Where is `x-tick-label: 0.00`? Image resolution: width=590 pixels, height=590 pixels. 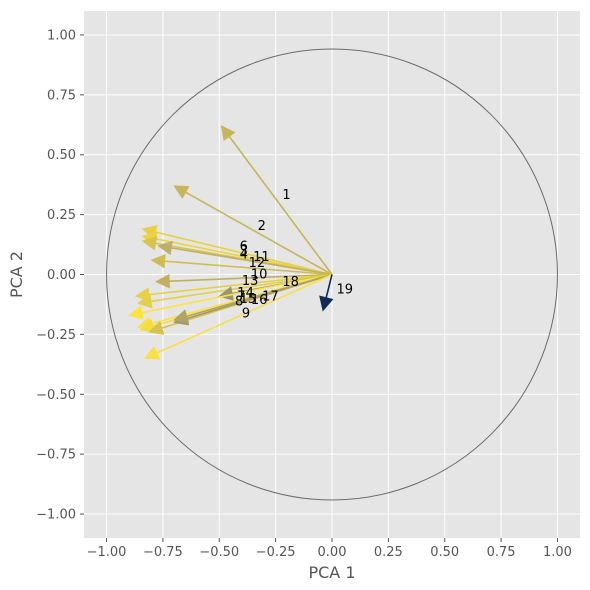 x-tick-label: 0.00 is located at coordinates (332, 552).